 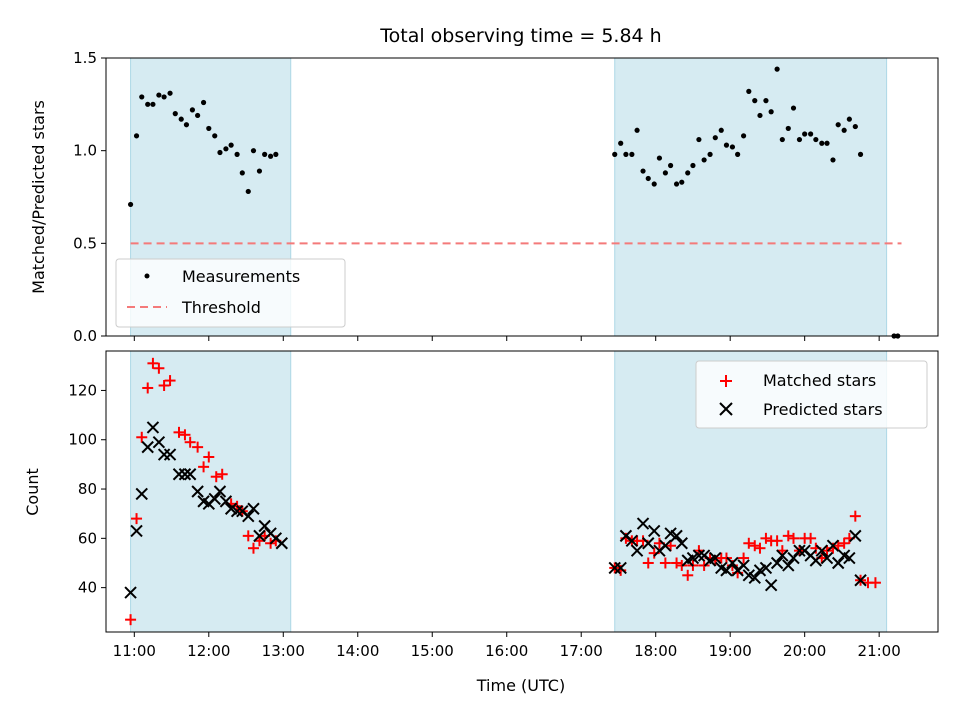 I want to click on legend-measurements-marker, so click(x=147, y=276).